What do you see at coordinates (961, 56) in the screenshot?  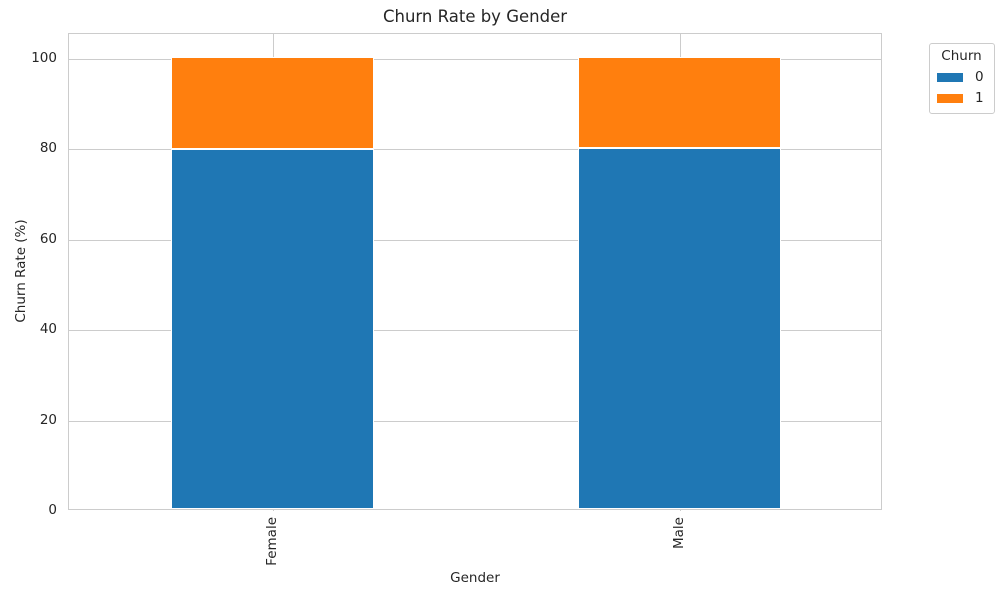 I see `legend-title: Churn` at bounding box center [961, 56].